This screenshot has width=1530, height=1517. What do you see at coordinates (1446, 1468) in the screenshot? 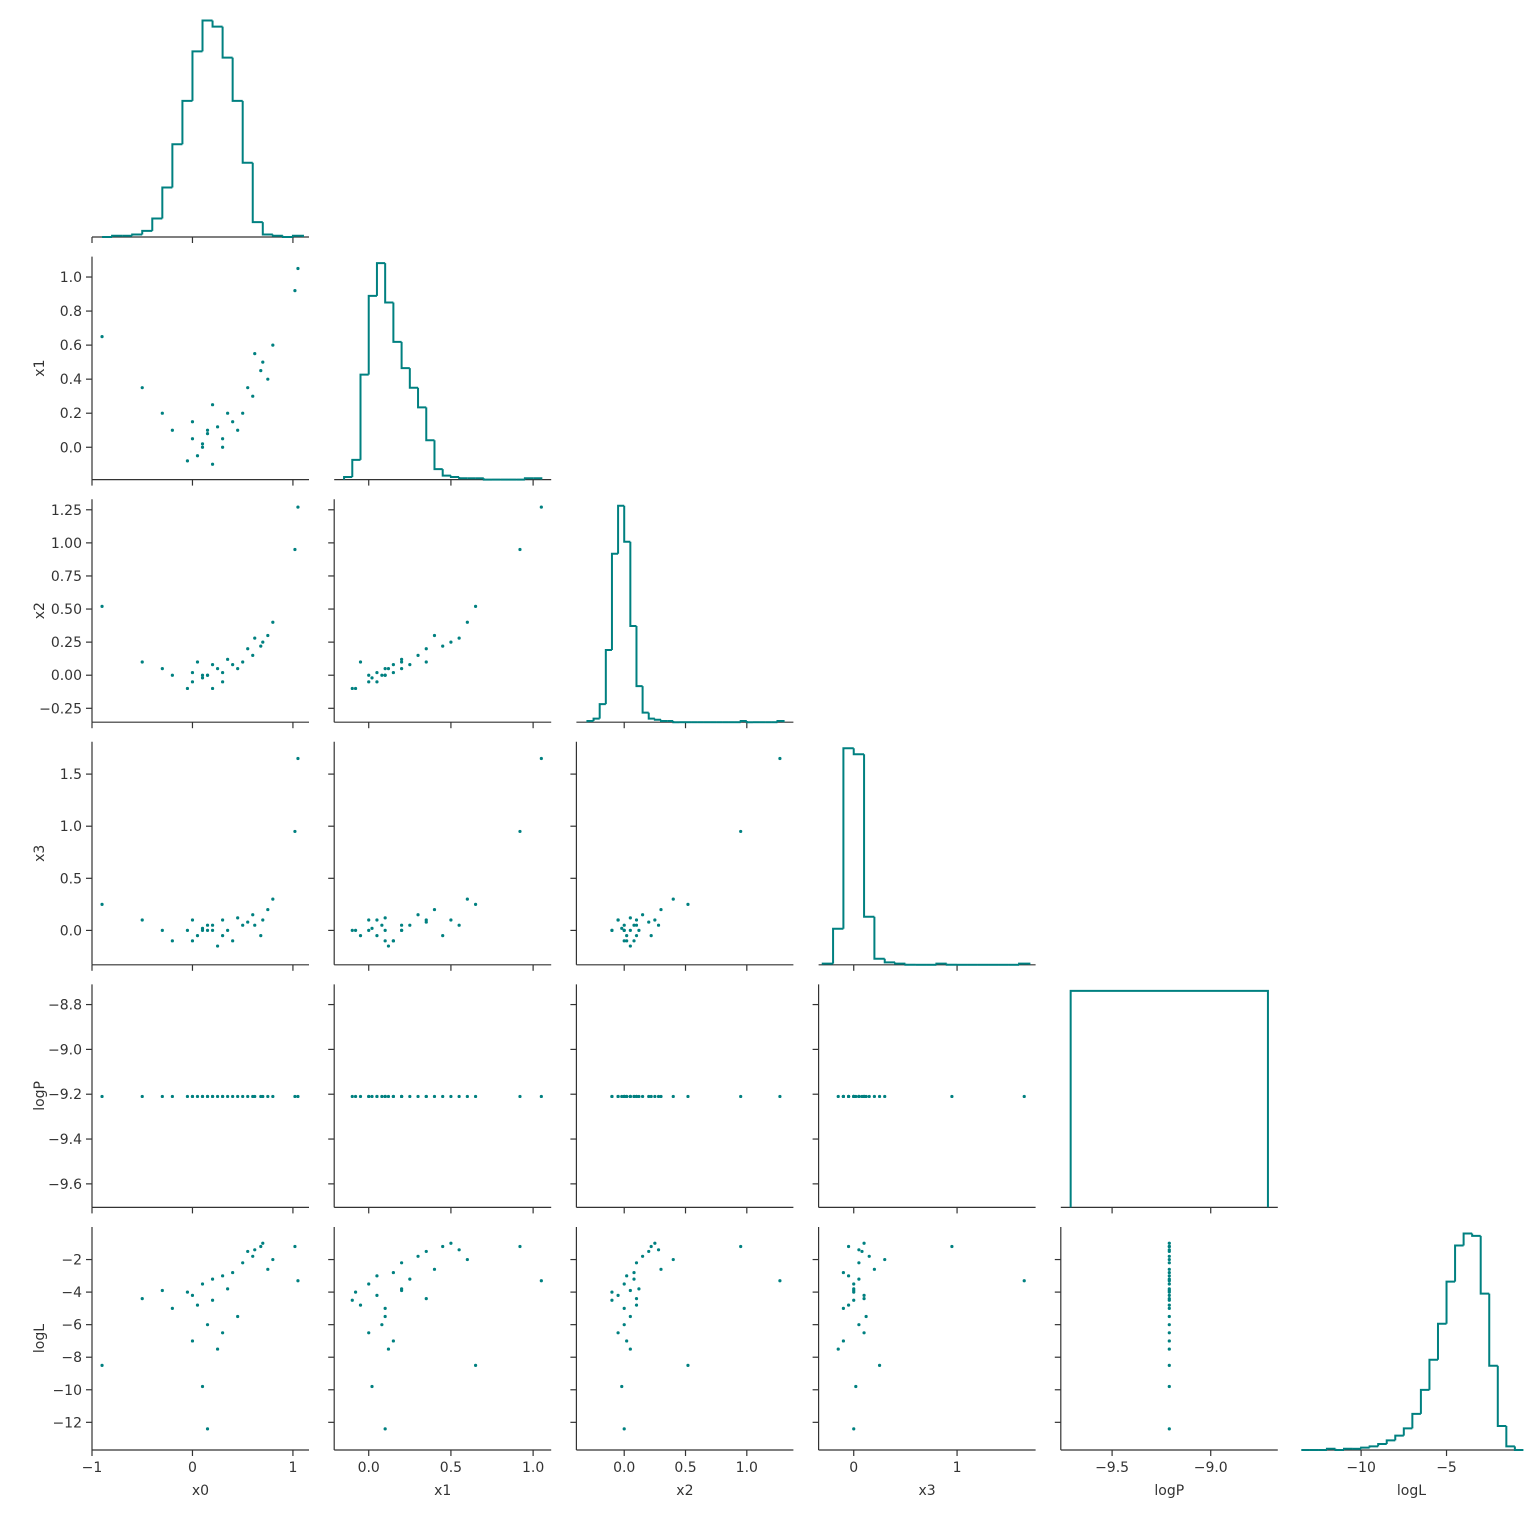
I see `x-tick-label: −5` at bounding box center [1446, 1468].